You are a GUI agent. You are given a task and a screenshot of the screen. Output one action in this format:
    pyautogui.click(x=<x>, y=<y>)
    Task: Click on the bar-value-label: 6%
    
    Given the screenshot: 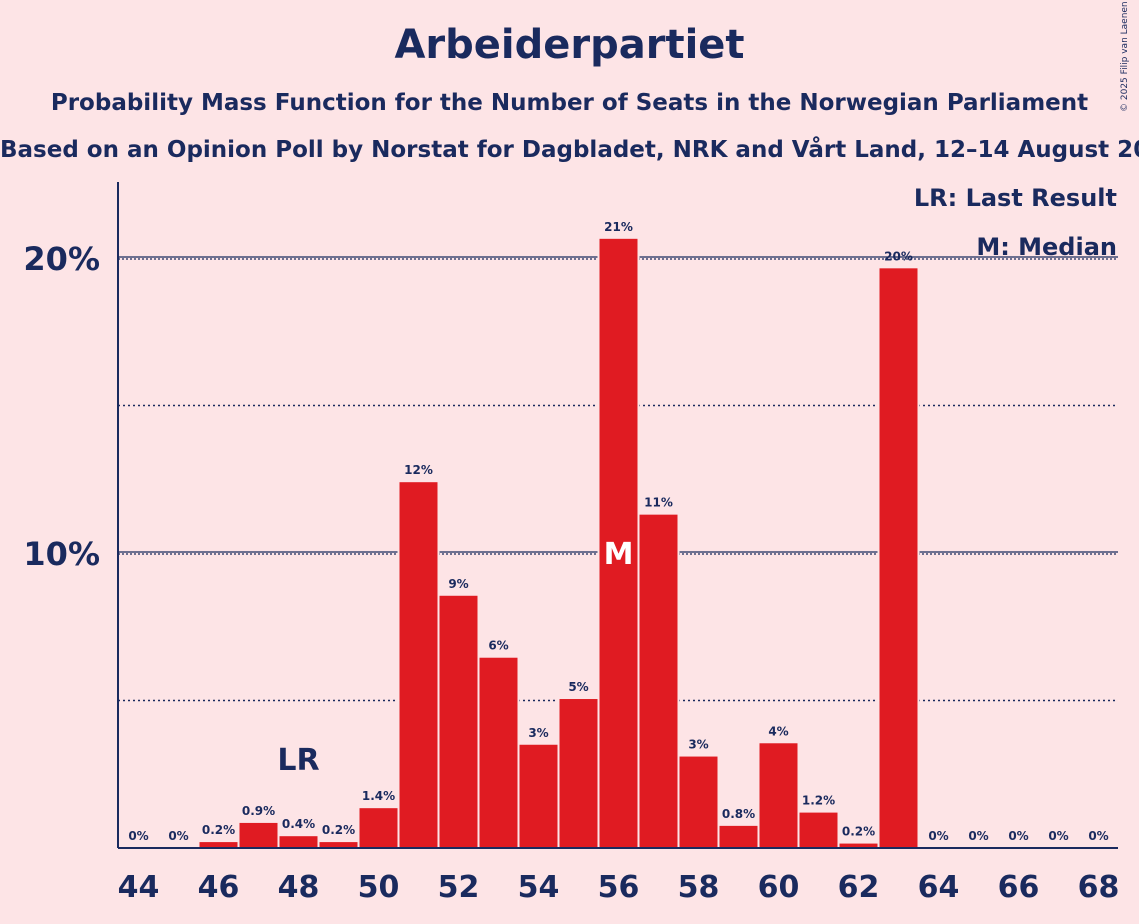 What is the action you would take?
    pyautogui.click(x=498, y=646)
    